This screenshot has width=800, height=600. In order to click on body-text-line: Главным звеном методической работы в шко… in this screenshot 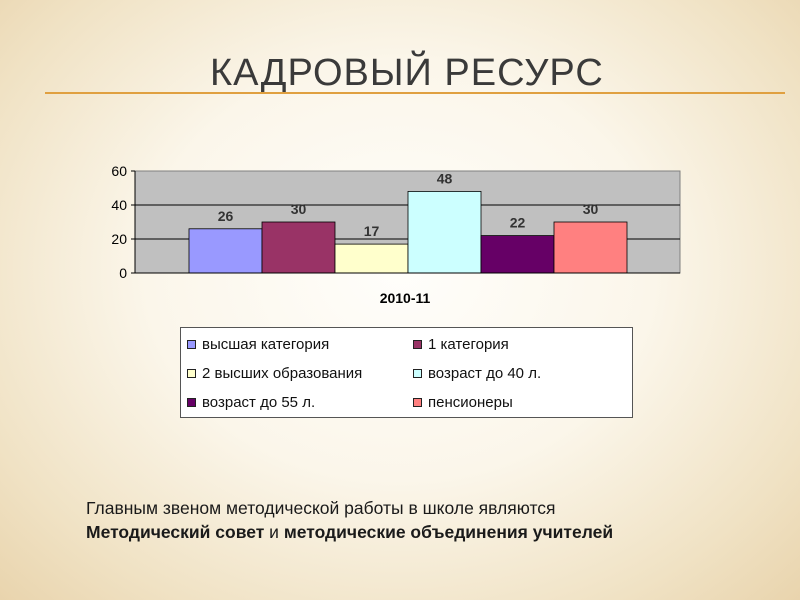, I will do `click(321, 508)`.